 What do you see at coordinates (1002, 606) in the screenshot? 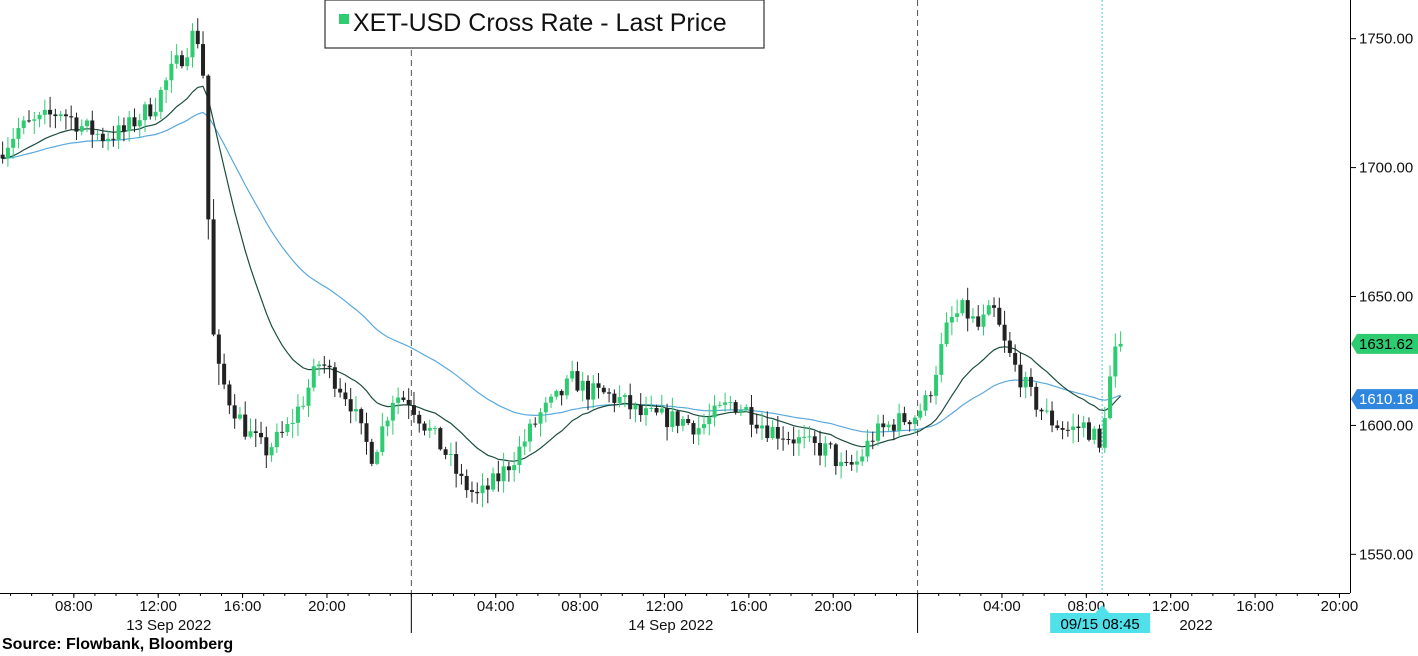
I see `x-tick-label: 04:00` at bounding box center [1002, 606].